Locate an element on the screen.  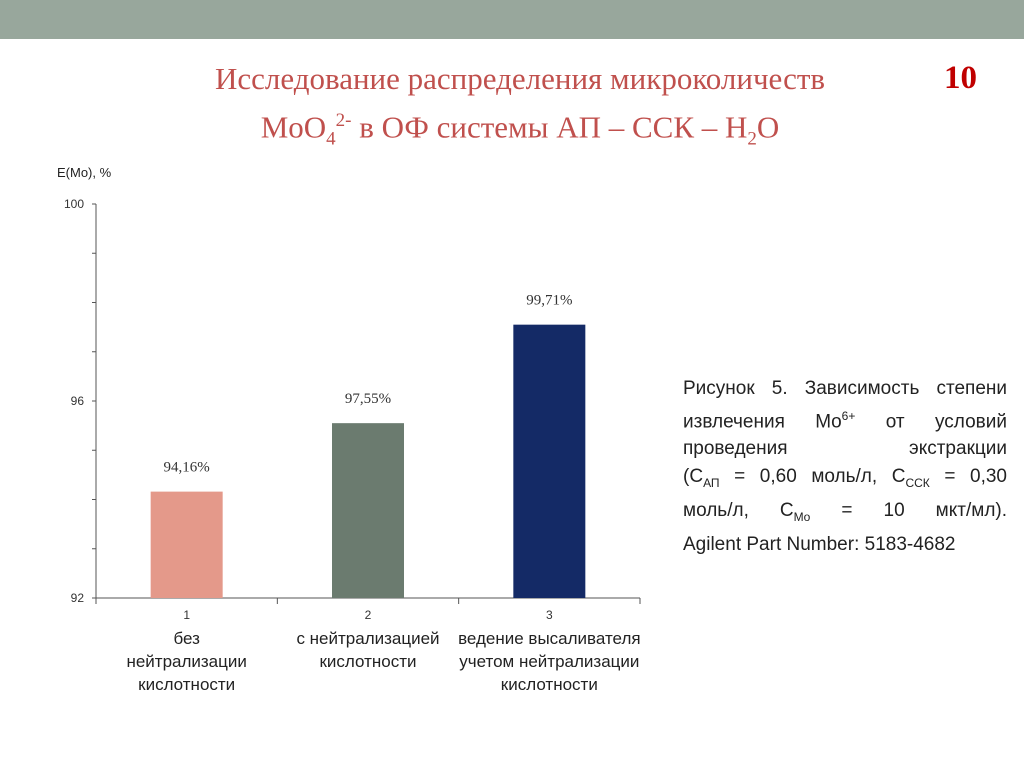
caption-line-5: моль/л, СMo = 10 мкт/мл). is located at coordinates (845, 512).